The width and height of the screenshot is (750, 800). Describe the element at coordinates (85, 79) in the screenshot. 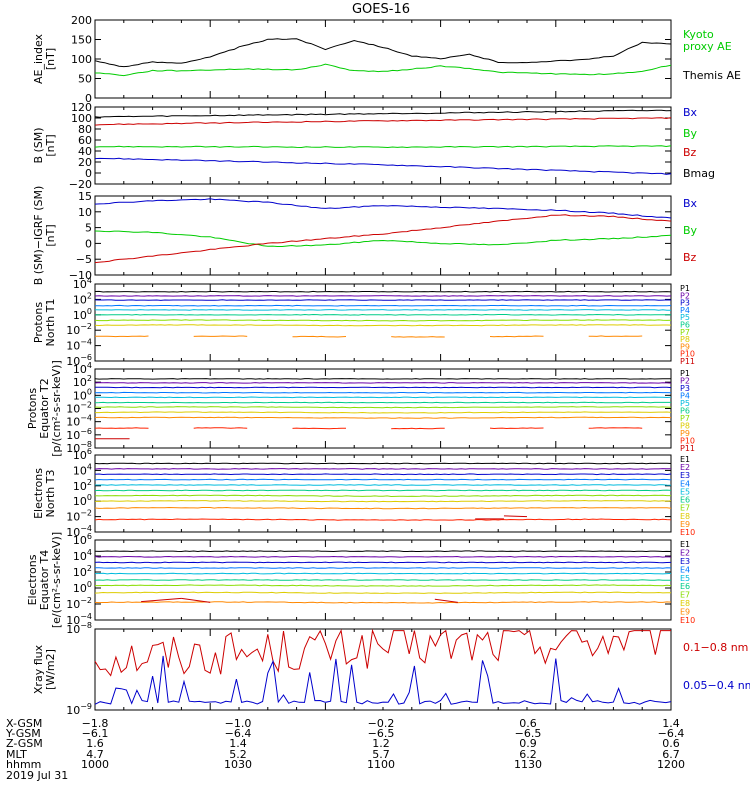

I see `y-tick-label: 50` at that location.